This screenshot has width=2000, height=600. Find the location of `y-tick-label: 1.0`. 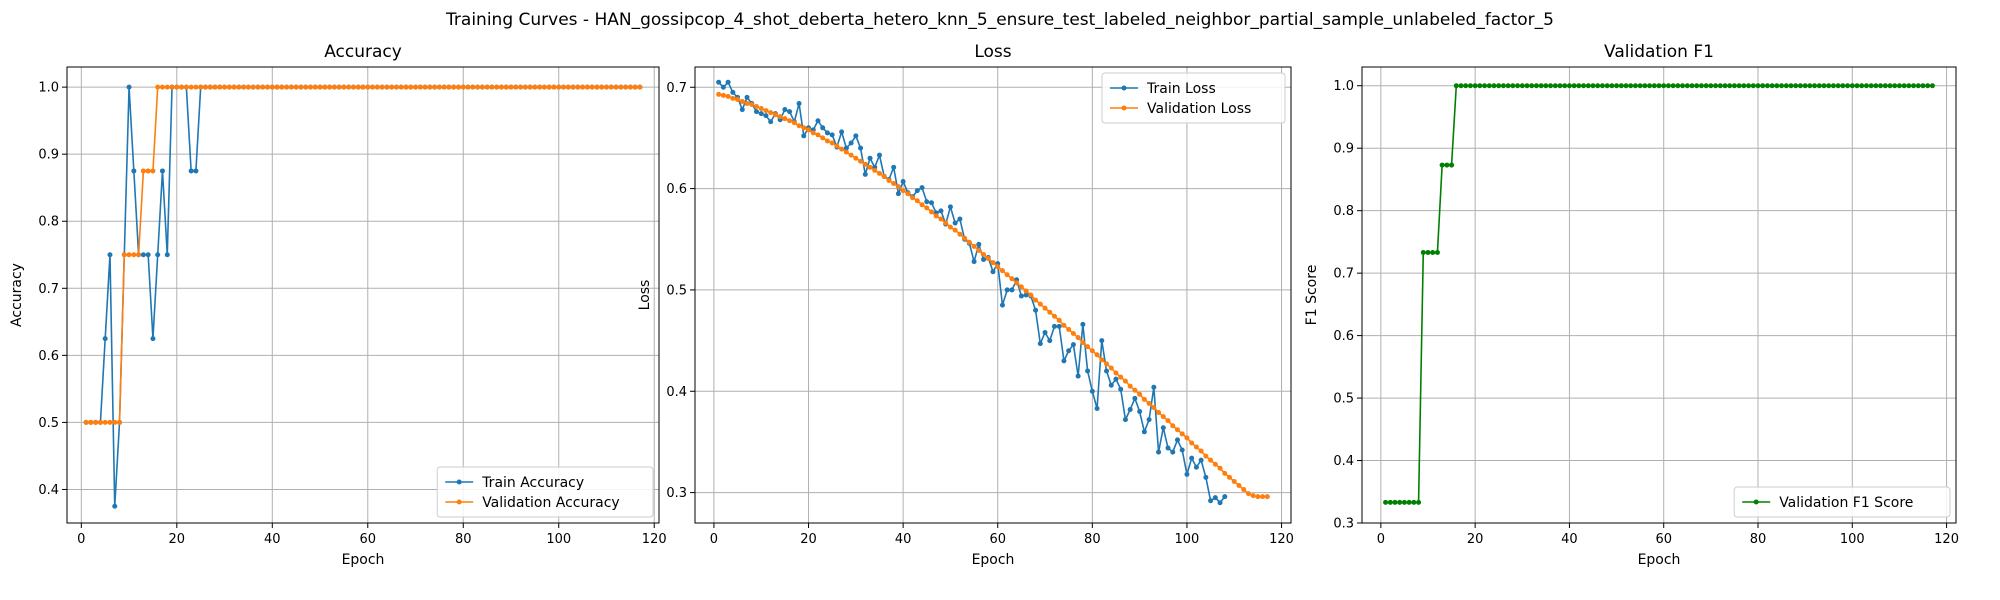

y-tick-label: 1.0 is located at coordinates (1343, 86).